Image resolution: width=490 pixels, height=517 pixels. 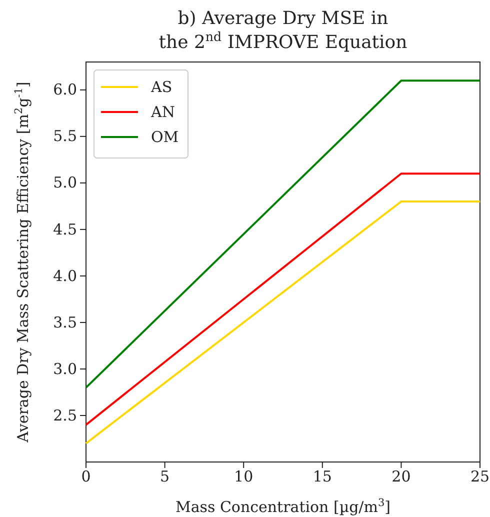 What do you see at coordinates (65, 322) in the screenshot?
I see `y-tick-label: 3.5` at bounding box center [65, 322].